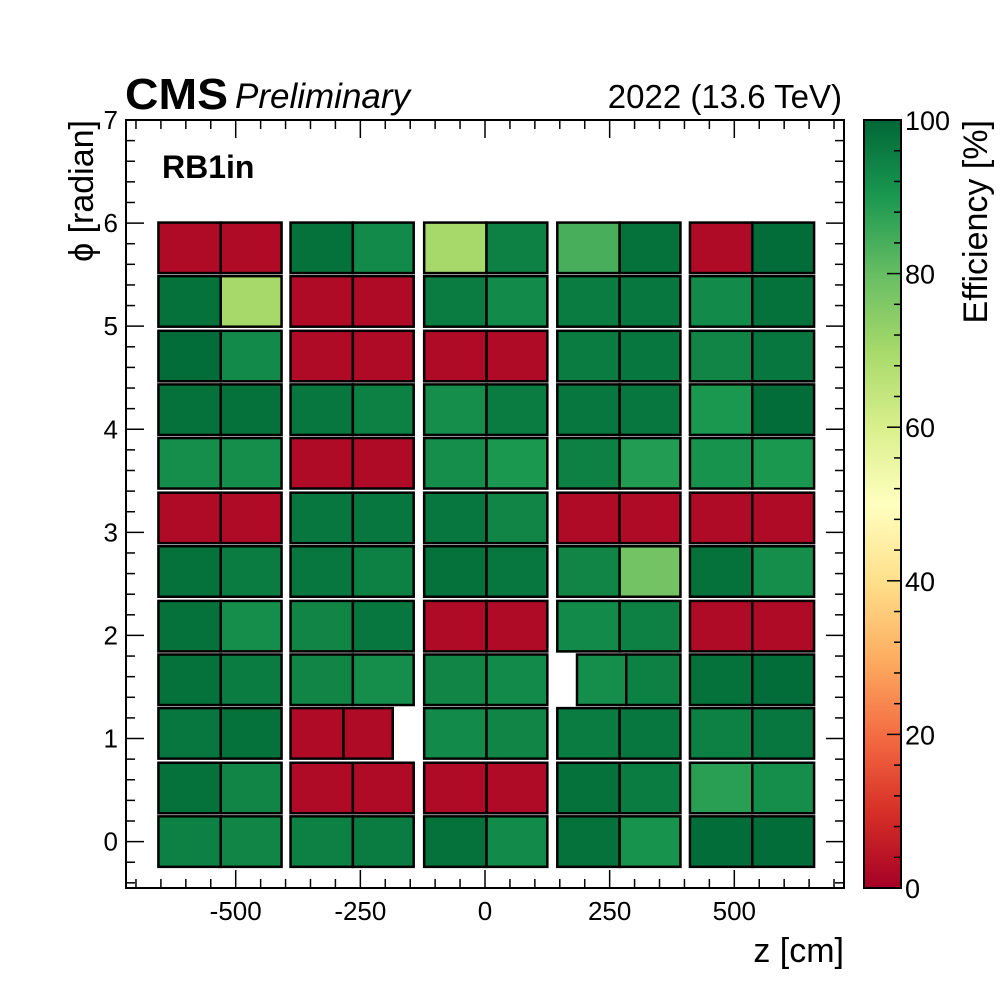 The width and height of the screenshot is (1000, 1000). Describe the element at coordinates (82, 191) in the screenshot. I see `y-axis-title: ϕ [radian]` at that location.